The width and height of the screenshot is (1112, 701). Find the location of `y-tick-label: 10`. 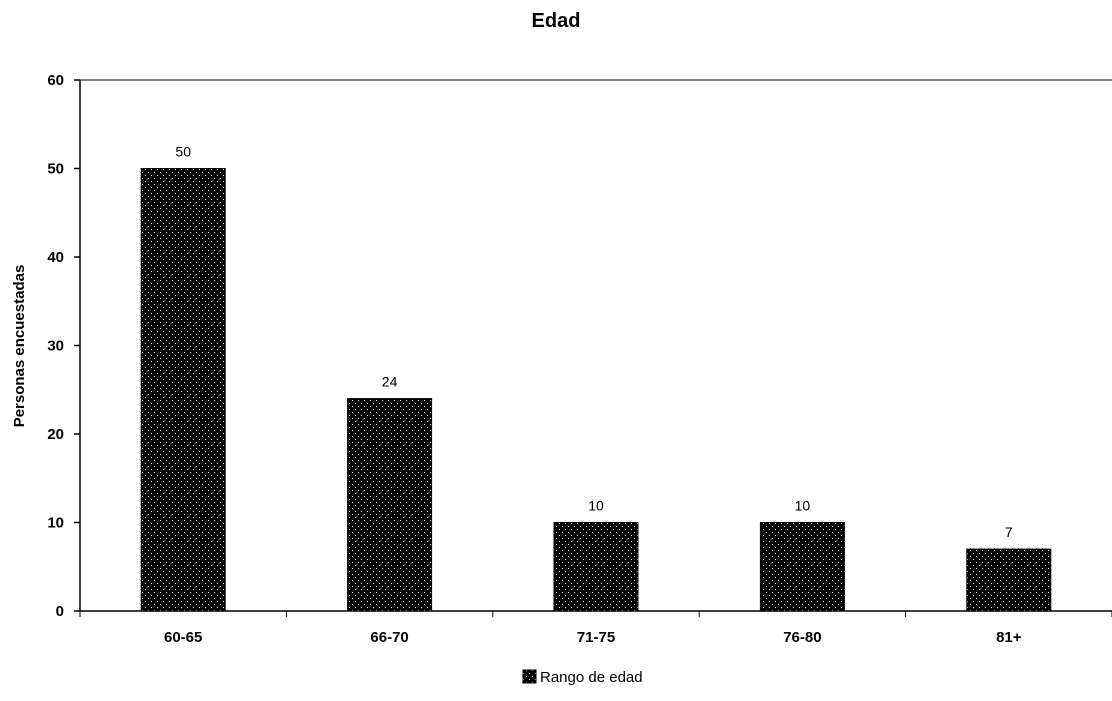

y-tick-label: 10 is located at coordinates (55, 523).